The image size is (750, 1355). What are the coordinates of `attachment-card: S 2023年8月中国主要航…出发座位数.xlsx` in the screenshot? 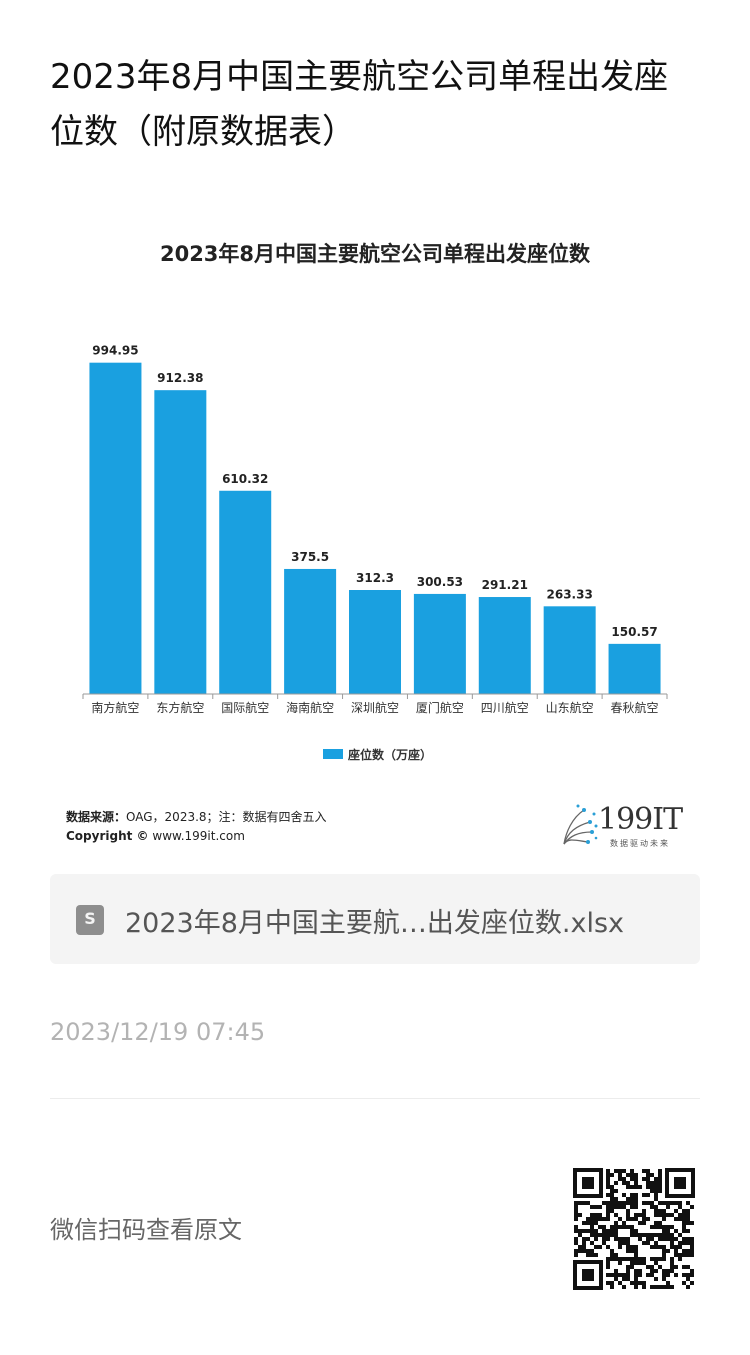 It's located at (375, 919).